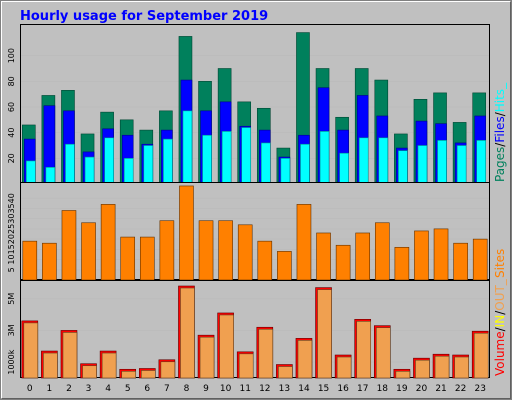 Image resolution: width=512 pixels, height=405 pixels. What do you see at coordinates (402, 389) in the screenshot?
I see `x-tick-label-19: 19` at bounding box center [402, 389].